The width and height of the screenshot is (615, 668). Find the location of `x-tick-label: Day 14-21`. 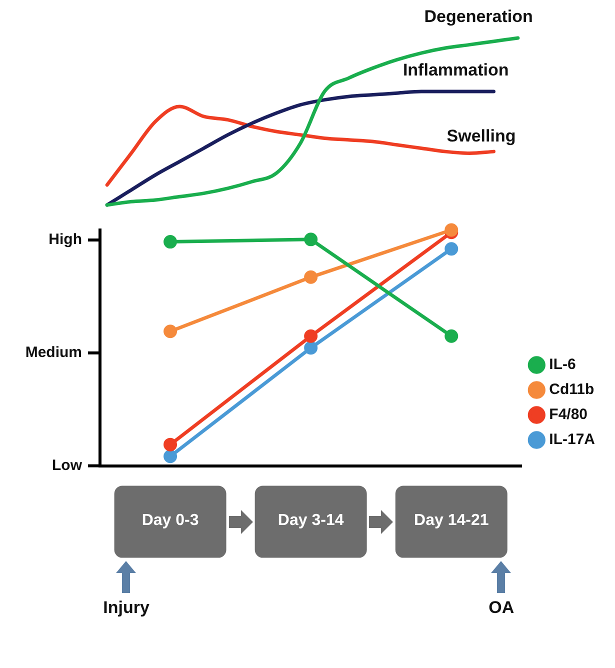

x-tick-label: Day 14-21 is located at coordinates (451, 520).